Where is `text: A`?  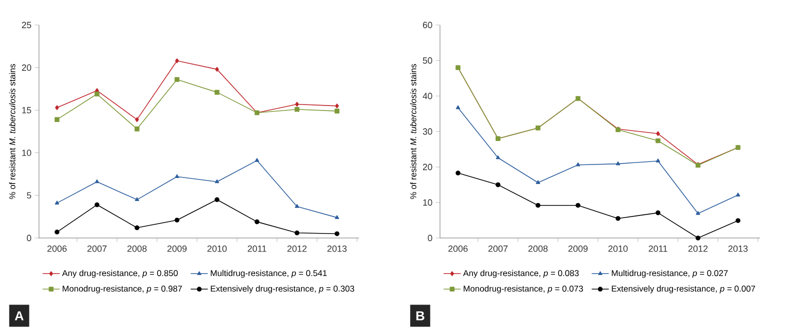
text: A is located at coordinates (19, 315).